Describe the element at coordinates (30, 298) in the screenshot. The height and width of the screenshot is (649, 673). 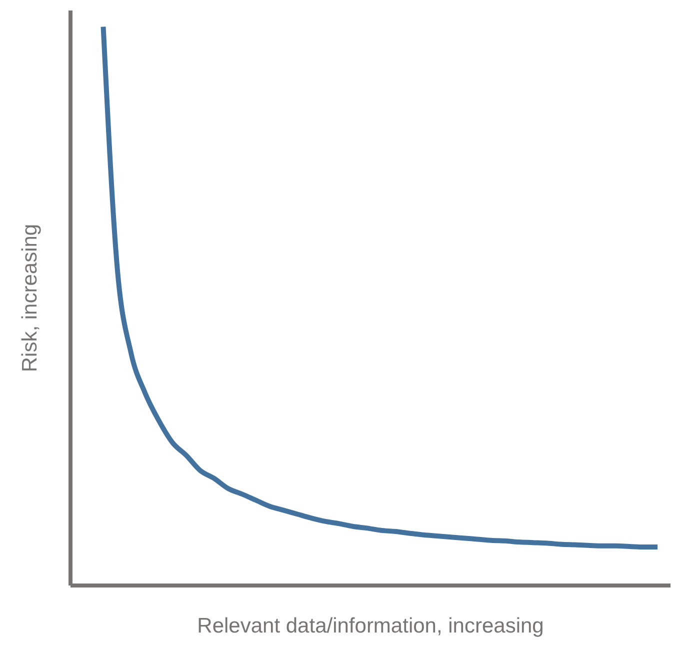
I see `y-axis-title: Risk, increasing` at that location.